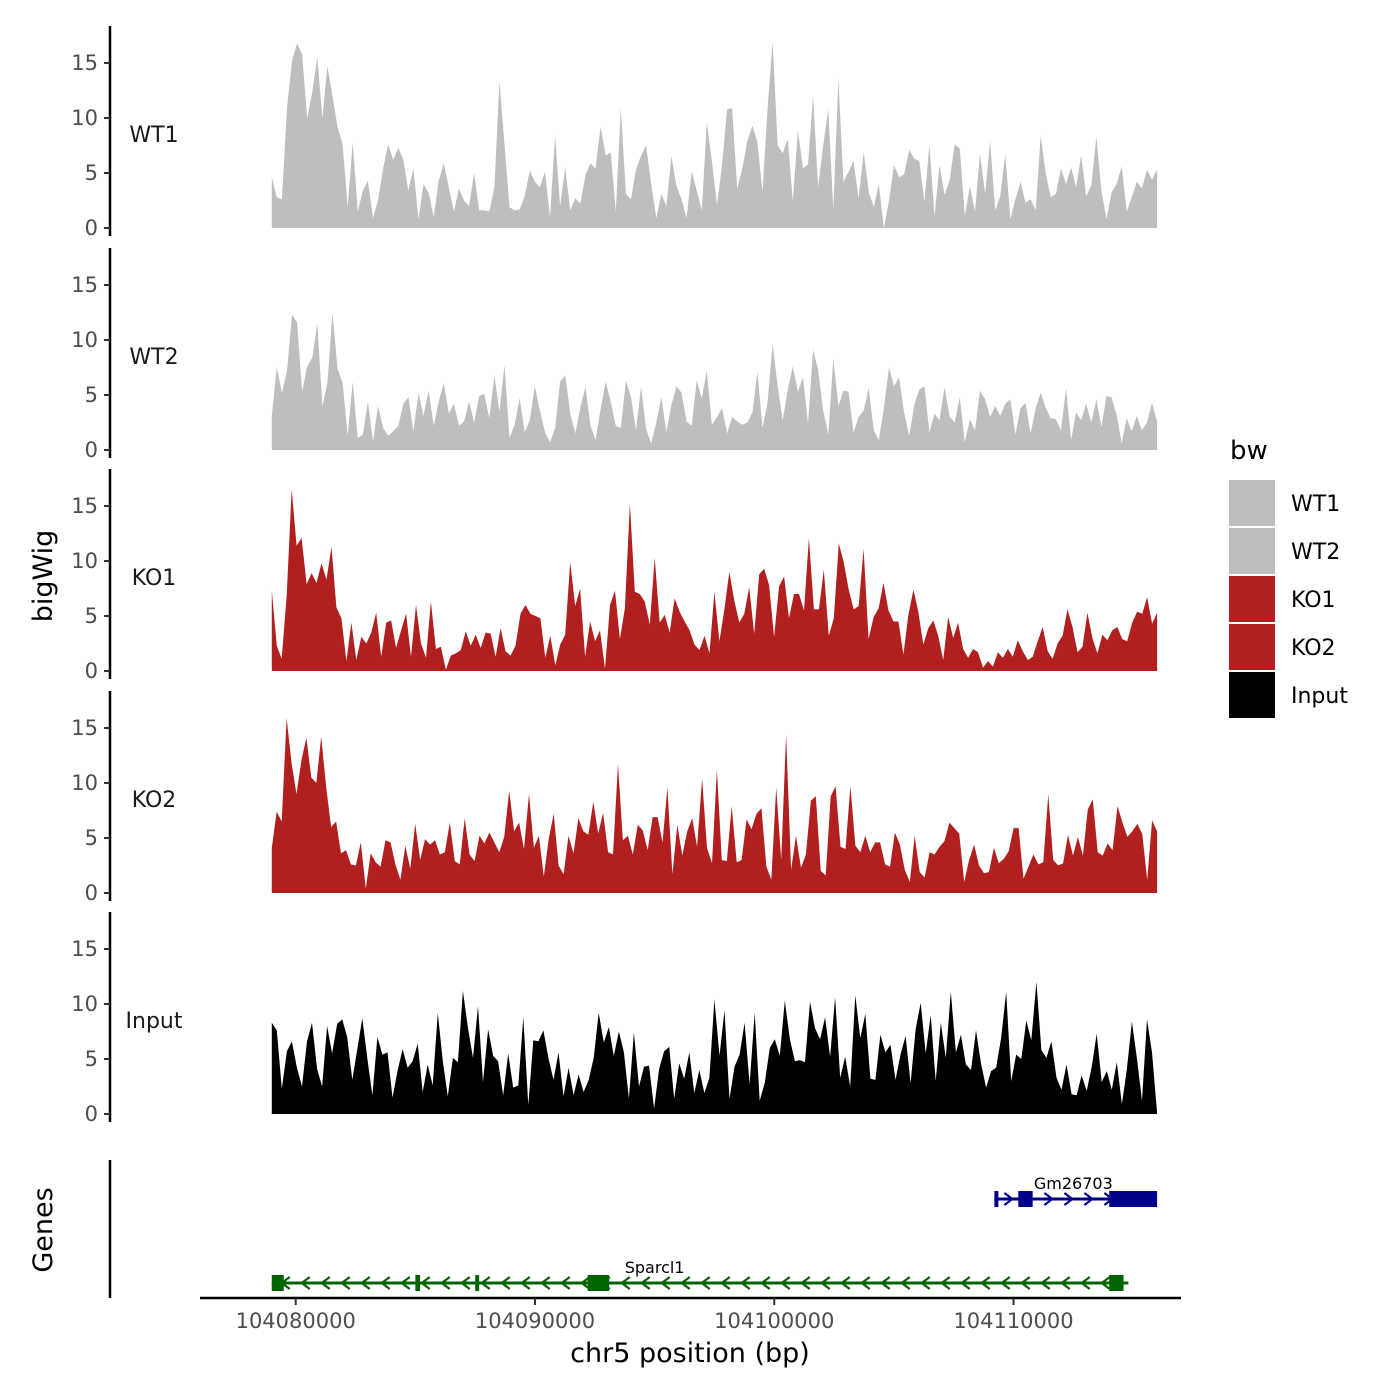 This screenshot has width=1400, height=1400. Describe the element at coordinates (714, 805) in the screenshot. I see `area-ko2` at that location.